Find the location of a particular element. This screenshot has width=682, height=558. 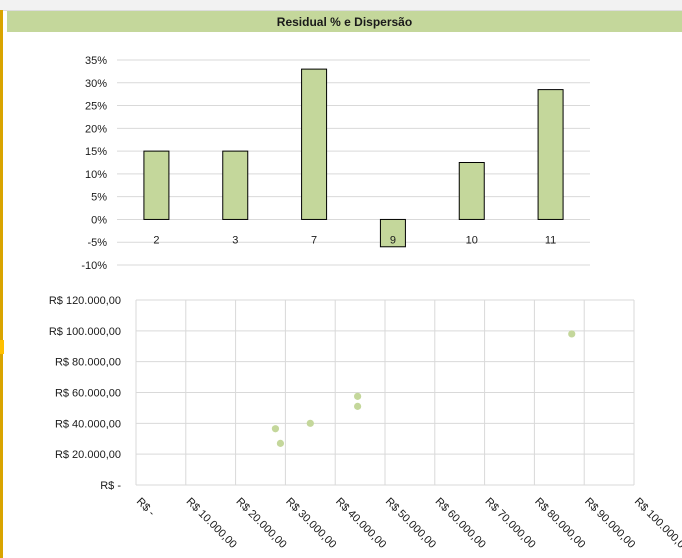

scatter-x-tick-label: R$ 70.000,00 is located at coordinates (509, 523).